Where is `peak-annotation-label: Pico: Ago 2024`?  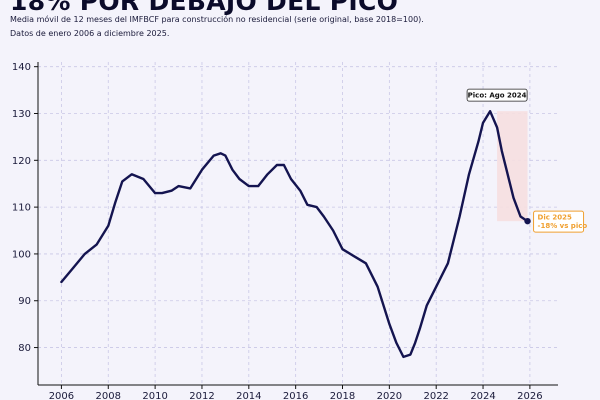
peak-annotation-label: Pico: Ago 2024 is located at coordinates (497, 96).